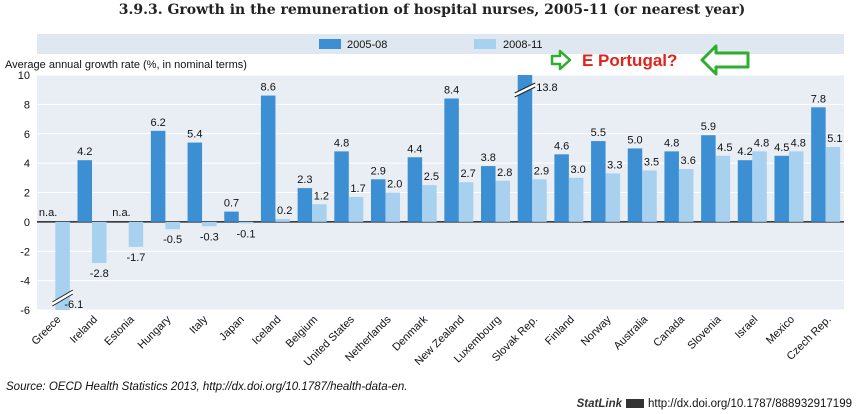 The width and height of the screenshot is (864, 414). What do you see at coordinates (27, 135) in the screenshot?
I see `y-tick-label: 6` at bounding box center [27, 135].